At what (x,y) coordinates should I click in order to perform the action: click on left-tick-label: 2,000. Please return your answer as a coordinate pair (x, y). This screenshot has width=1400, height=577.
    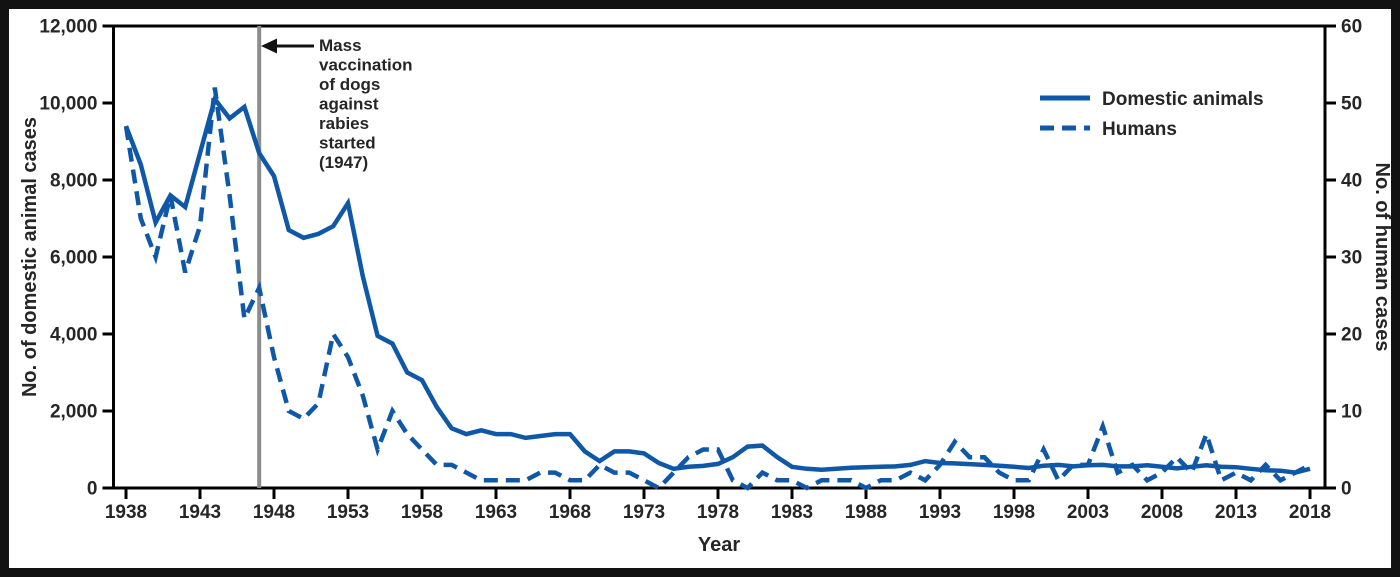
    Looking at the image, I should click on (74, 412).